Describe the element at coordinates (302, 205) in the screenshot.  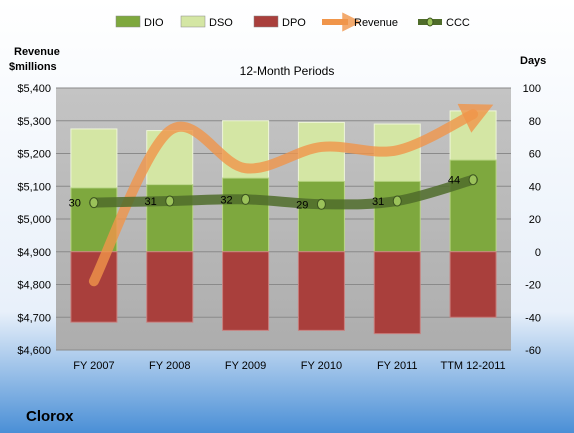
I see `ccc-data-label: 29` at that location.